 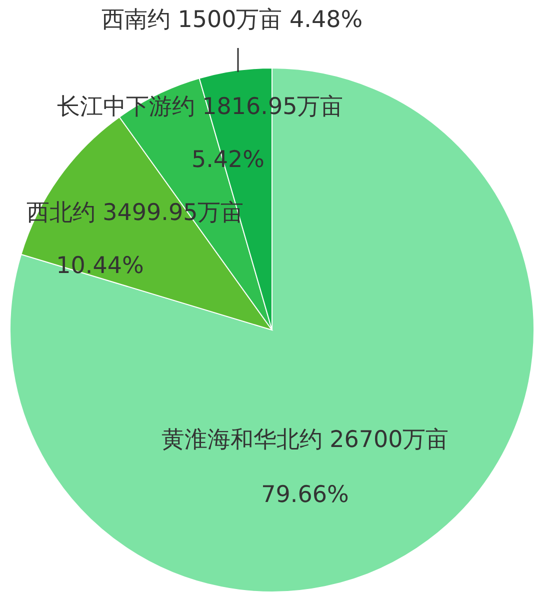 What do you see at coordinates (305, 495) in the screenshot?
I see `text: 79.66%` at bounding box center [305, 495].